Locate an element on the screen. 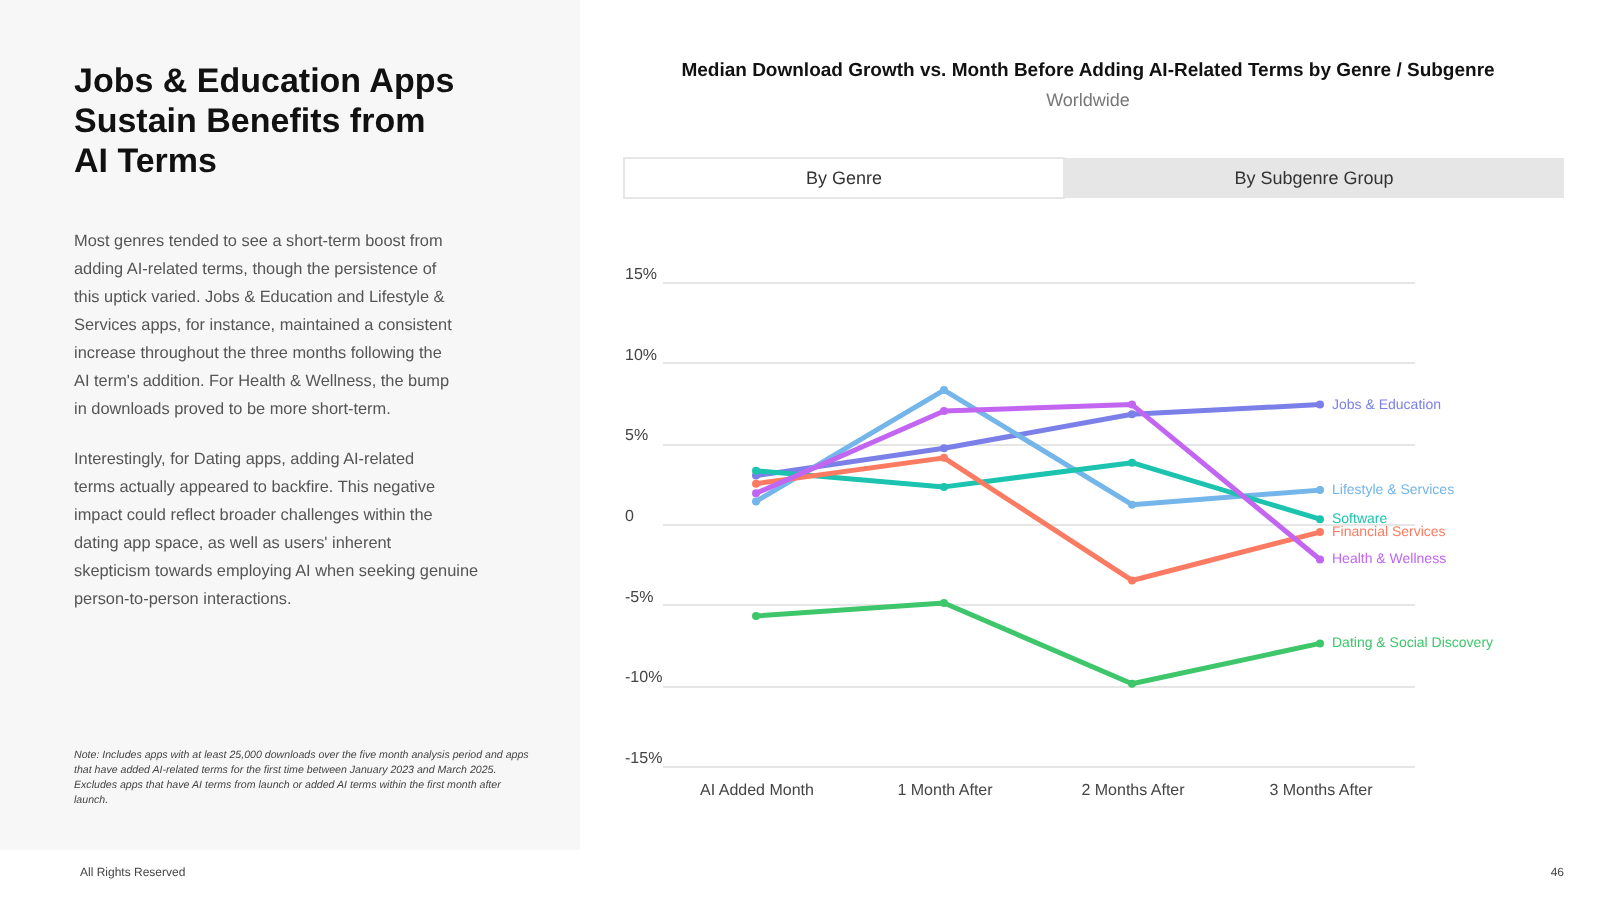 This screenshot has height=900, width=1600. text: Jobs & Education Apps Sustain Benefits from AI Terms is located at coordinates (264, 121).